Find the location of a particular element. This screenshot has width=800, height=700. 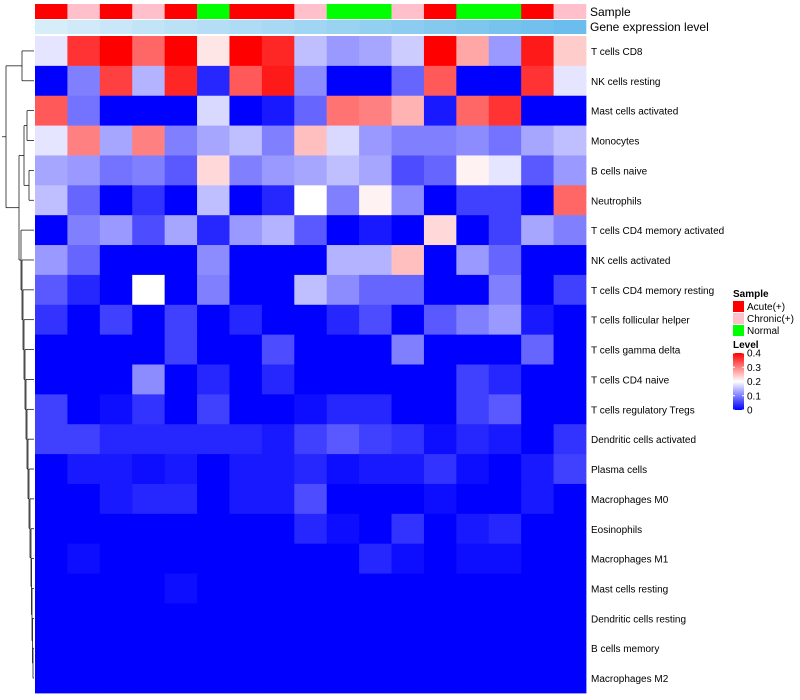

sample-legend-title: Sample is located at coordinates (751, 294).